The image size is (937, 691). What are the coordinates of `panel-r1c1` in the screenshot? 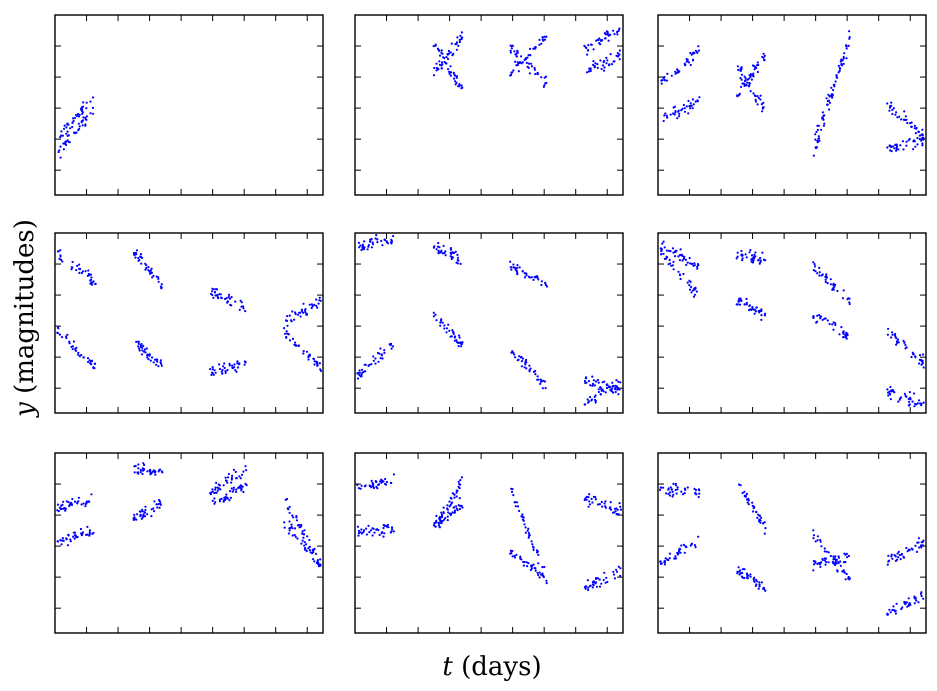 It's located at (189, 105).